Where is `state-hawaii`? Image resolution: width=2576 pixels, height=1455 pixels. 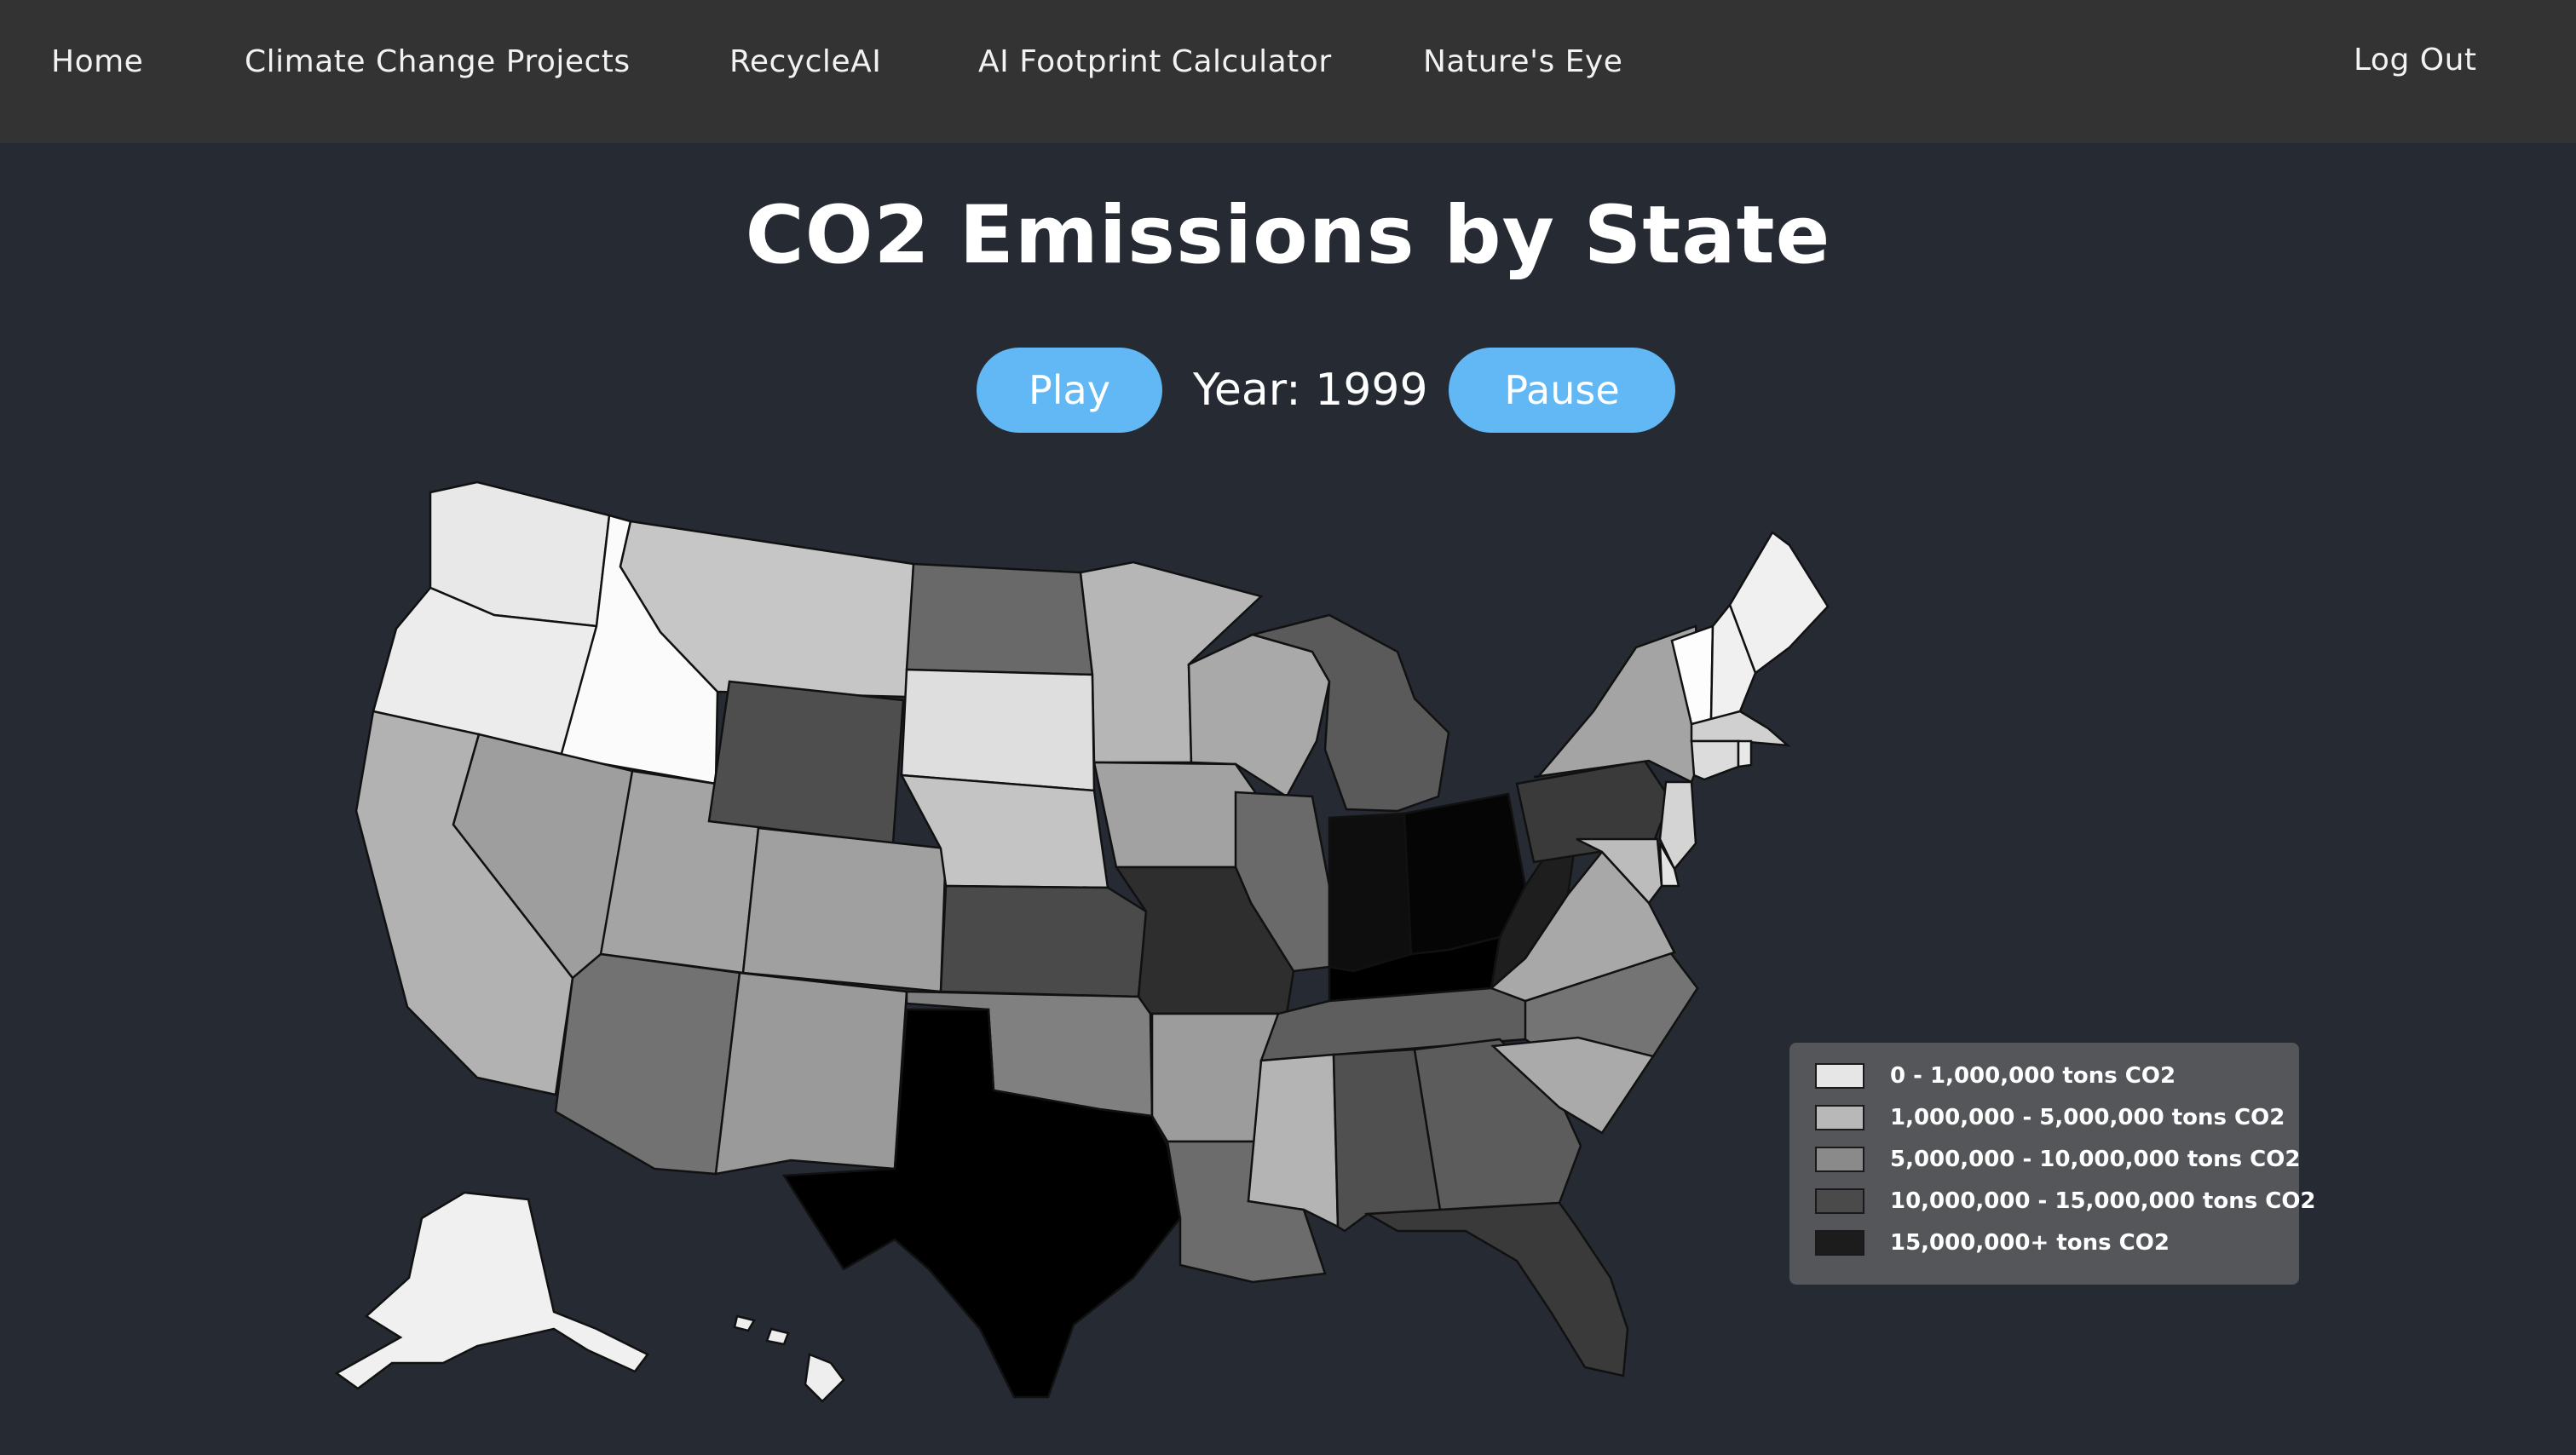
state-hawaii is located at coordinates (824, 1378).